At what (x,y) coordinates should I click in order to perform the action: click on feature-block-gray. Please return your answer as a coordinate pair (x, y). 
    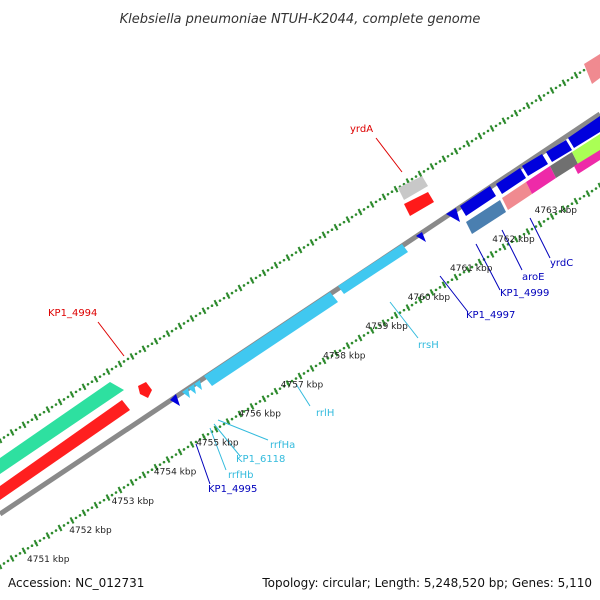
    Looking at the image, I should click on (564, 165).